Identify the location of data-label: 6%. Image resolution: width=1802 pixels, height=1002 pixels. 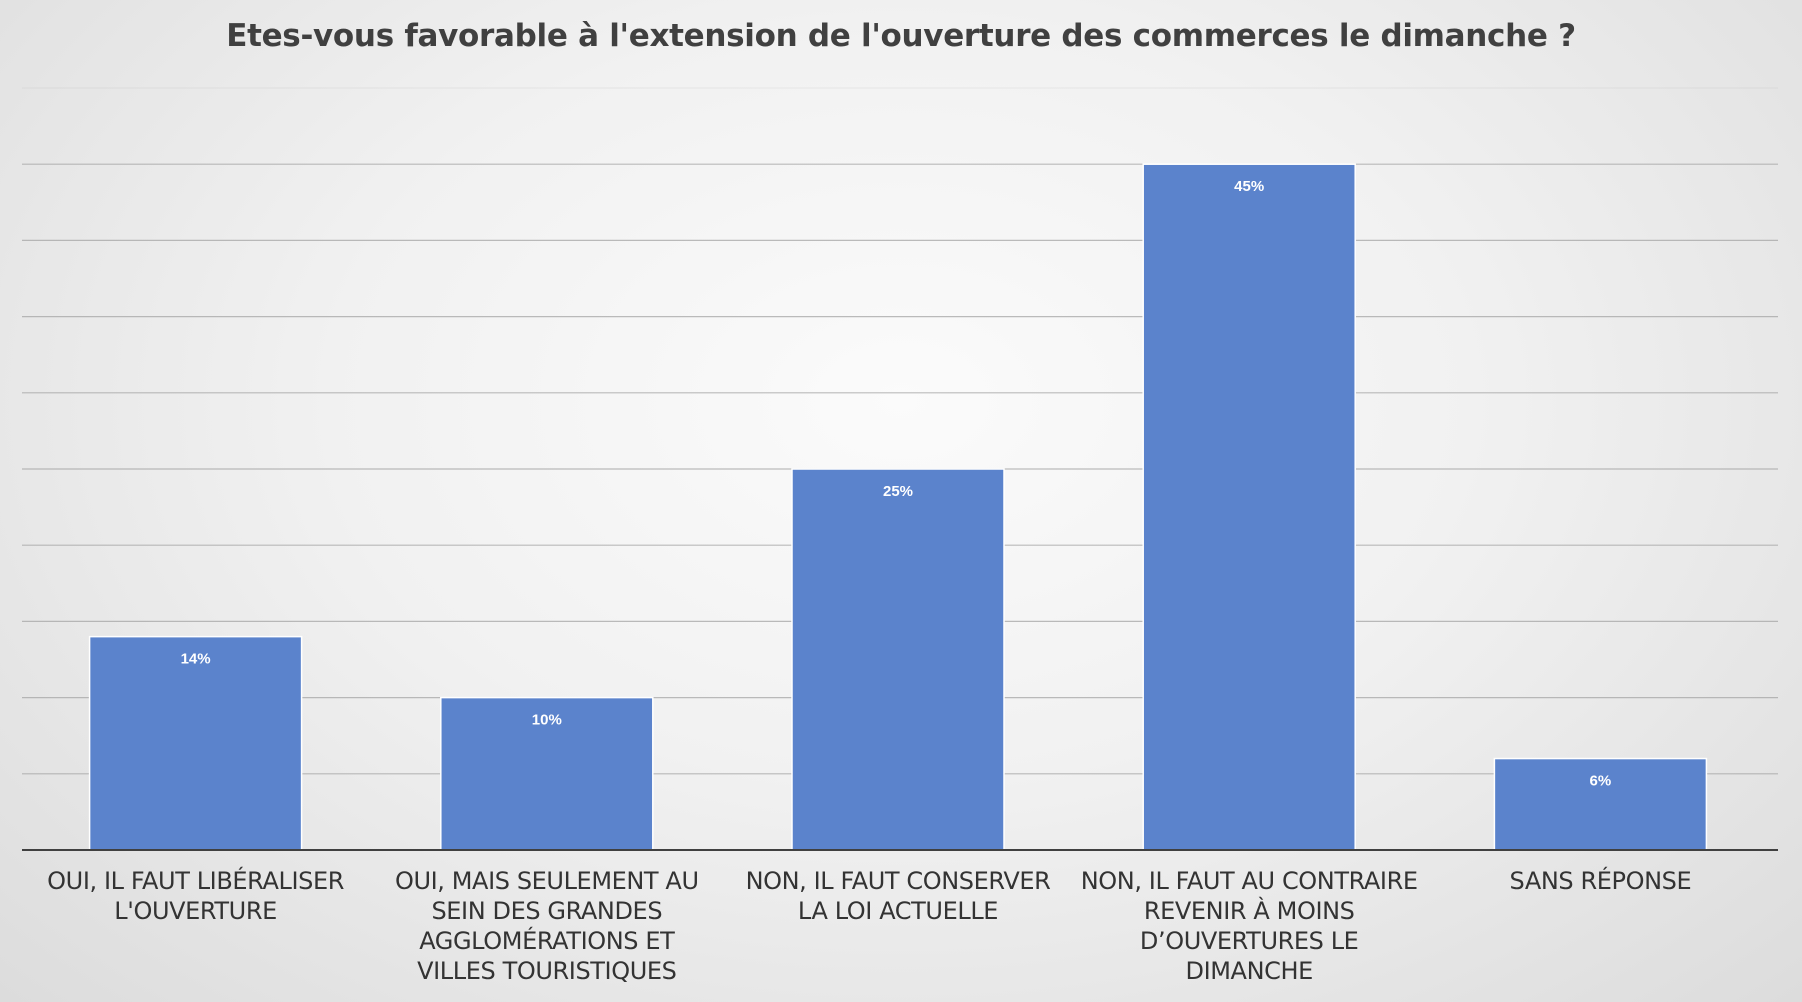
(1601, 781).